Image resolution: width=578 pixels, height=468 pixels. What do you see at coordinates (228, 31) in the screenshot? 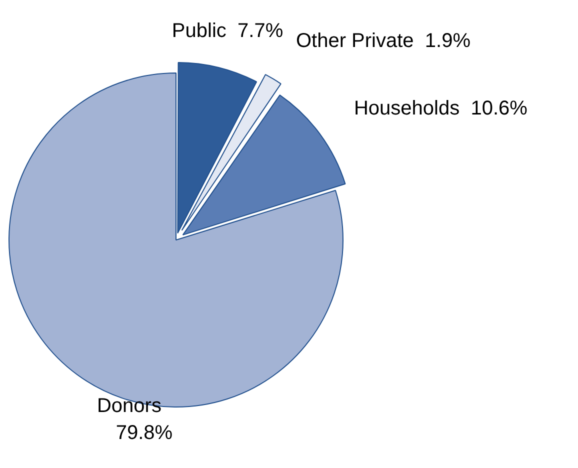
I see `slice-label: Public 7.7%` at bounding box center [228, 31].